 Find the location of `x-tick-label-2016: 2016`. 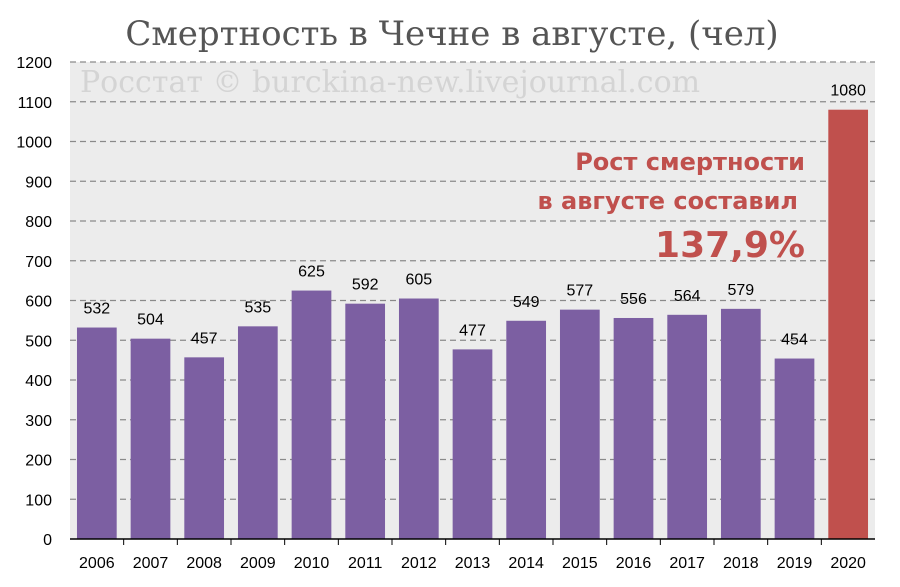

x-tick-label-2016: 2016 is located at coordinates (634, 563).